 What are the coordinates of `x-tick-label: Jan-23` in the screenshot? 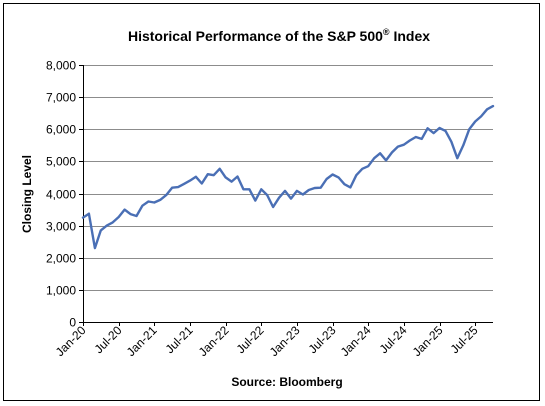 It's located at (285, 341).